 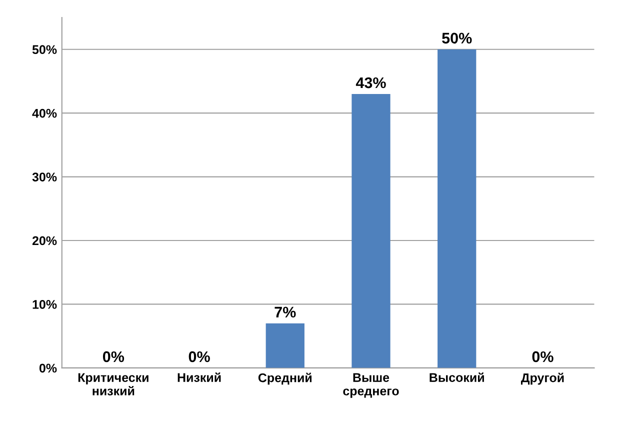 I want to click on y-tick-label: 30%, so click(x=44, y=177).